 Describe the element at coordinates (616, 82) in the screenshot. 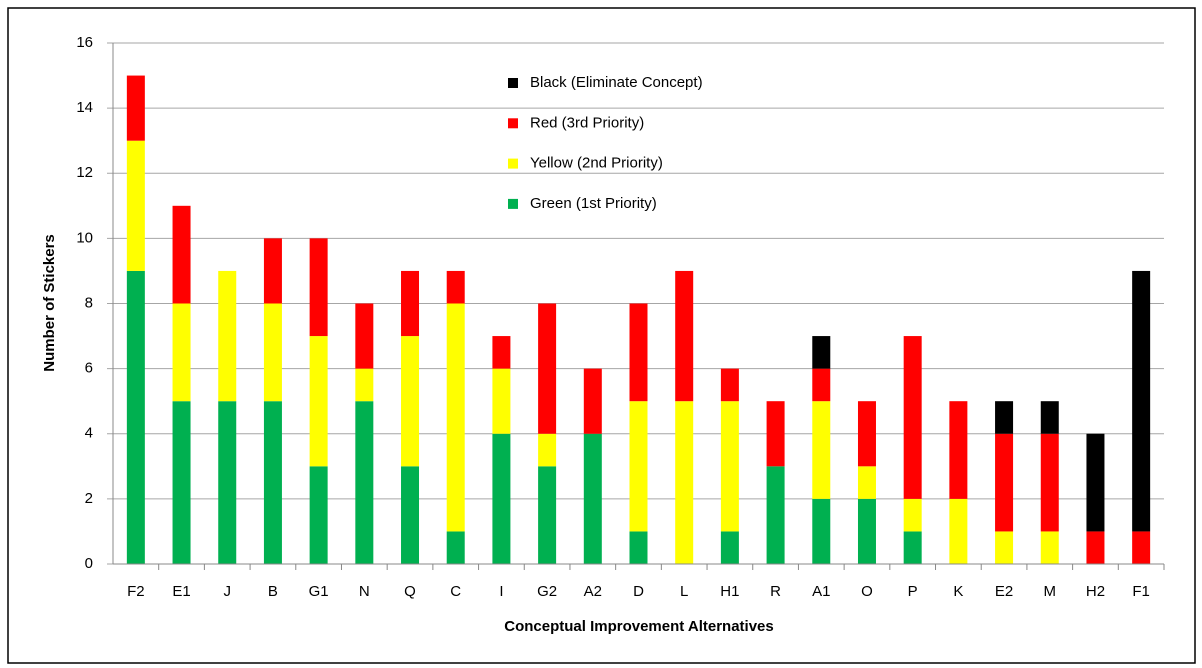

I see `legend-label: Black (Eliminate Concept)` at that location.